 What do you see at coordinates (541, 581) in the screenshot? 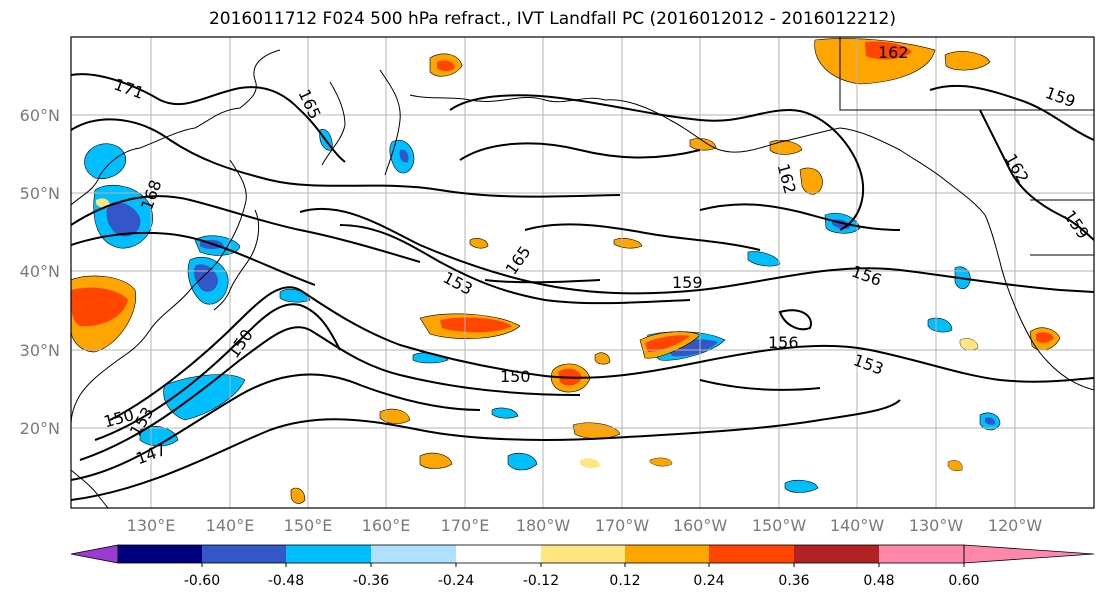
I see `colorbar-tick-label: -0.12` at bounding box center [541, 581].